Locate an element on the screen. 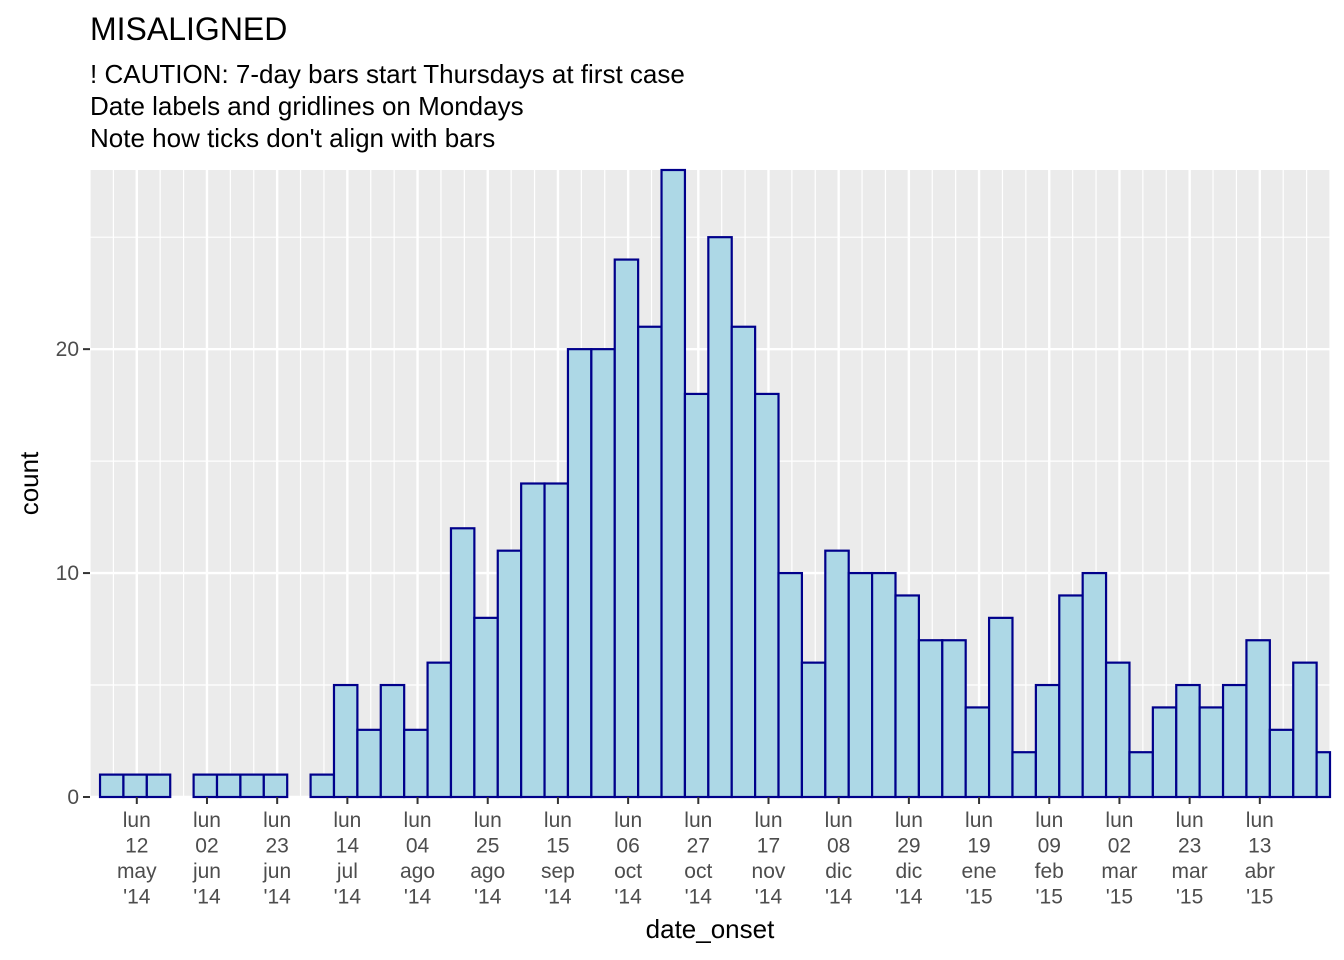  x-tick-label: lun 09 feb '15 is located at coordinates (1049, 859).